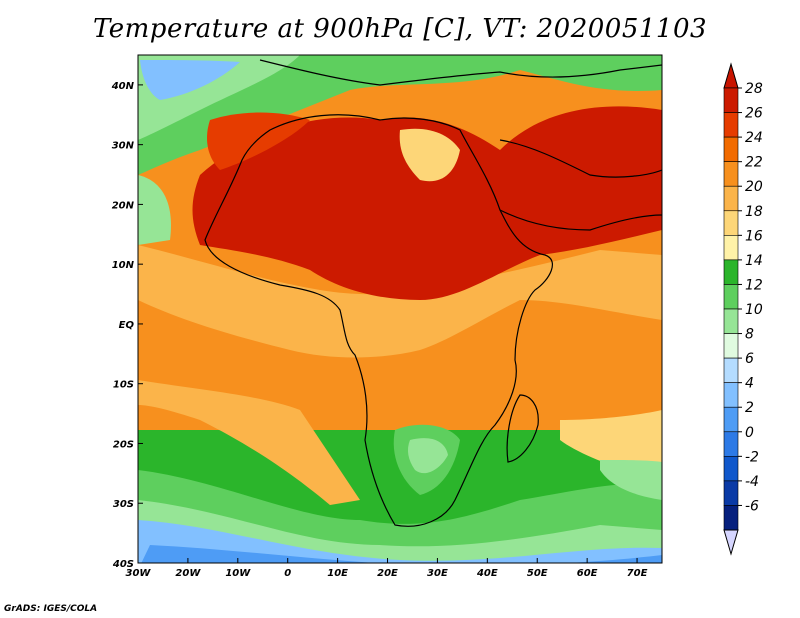  What do you see at coordinates (749, 359) in the screenshot?
I see `colorbar-label: 6` at bounding box center [749, 359].